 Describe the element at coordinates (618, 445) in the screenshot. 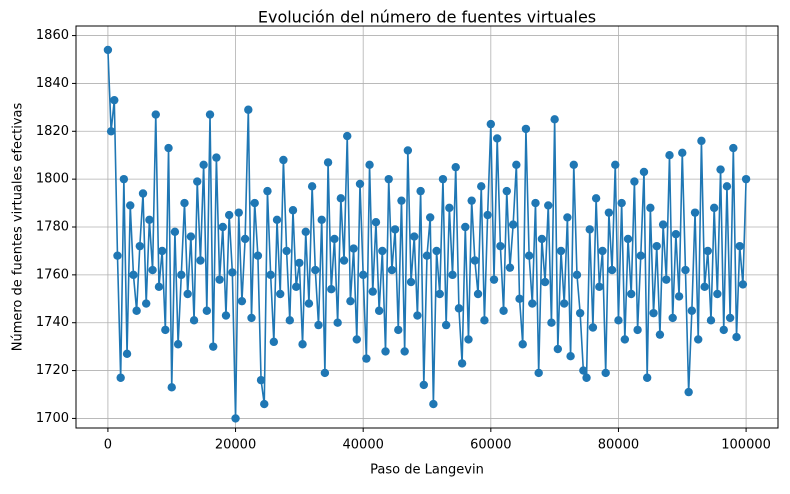

I see `x-tick-label: 80000` at that location.